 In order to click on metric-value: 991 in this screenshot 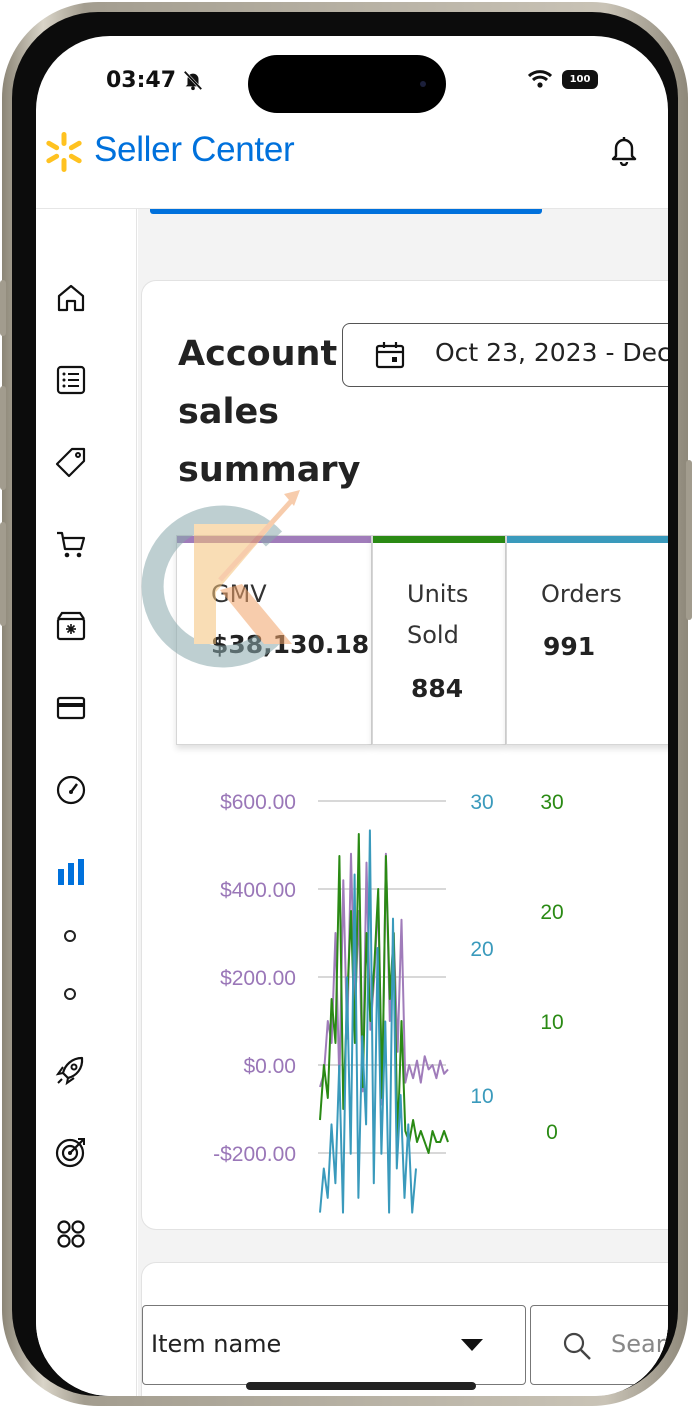, I will do `click(569, 646)`.